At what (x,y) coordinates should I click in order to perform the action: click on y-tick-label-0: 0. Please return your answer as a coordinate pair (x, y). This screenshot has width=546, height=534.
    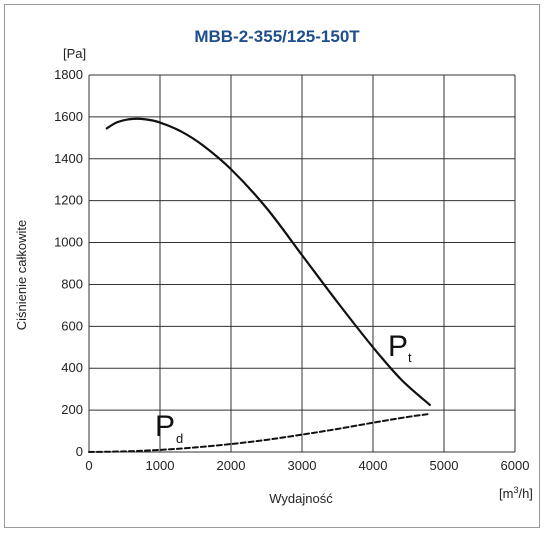
    Looking at the image, I should click on (79, 451).